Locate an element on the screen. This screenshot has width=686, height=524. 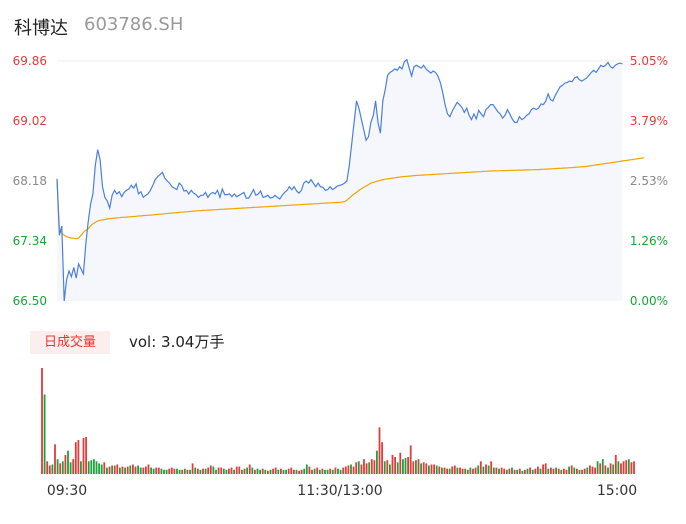
x-tick-label: 15:00 is located at coordinates (617, 491).